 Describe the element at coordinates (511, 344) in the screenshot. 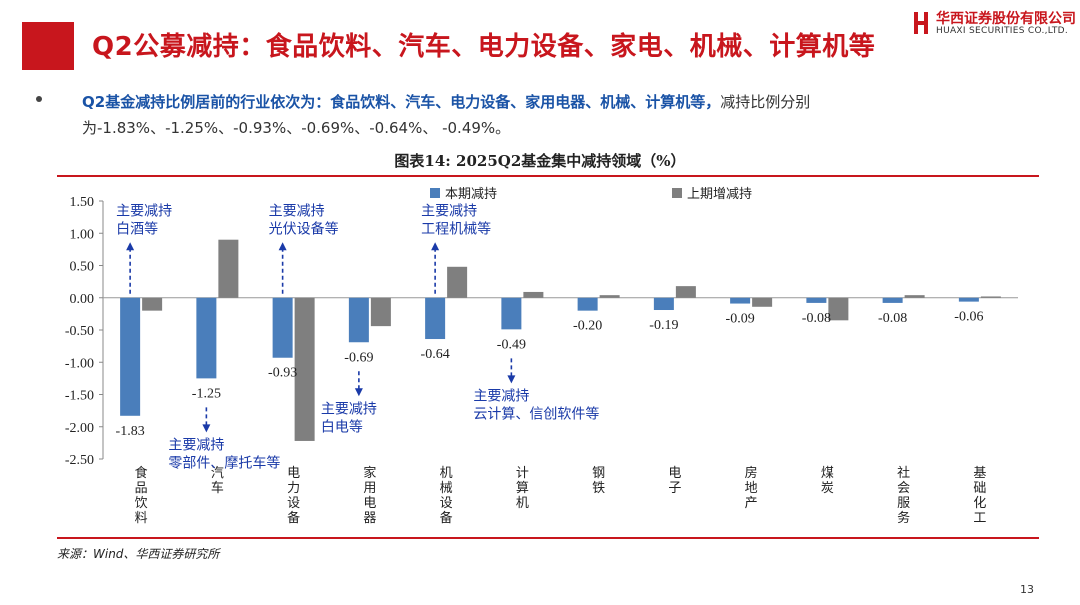

I see `data-label: -0.49` at that location.